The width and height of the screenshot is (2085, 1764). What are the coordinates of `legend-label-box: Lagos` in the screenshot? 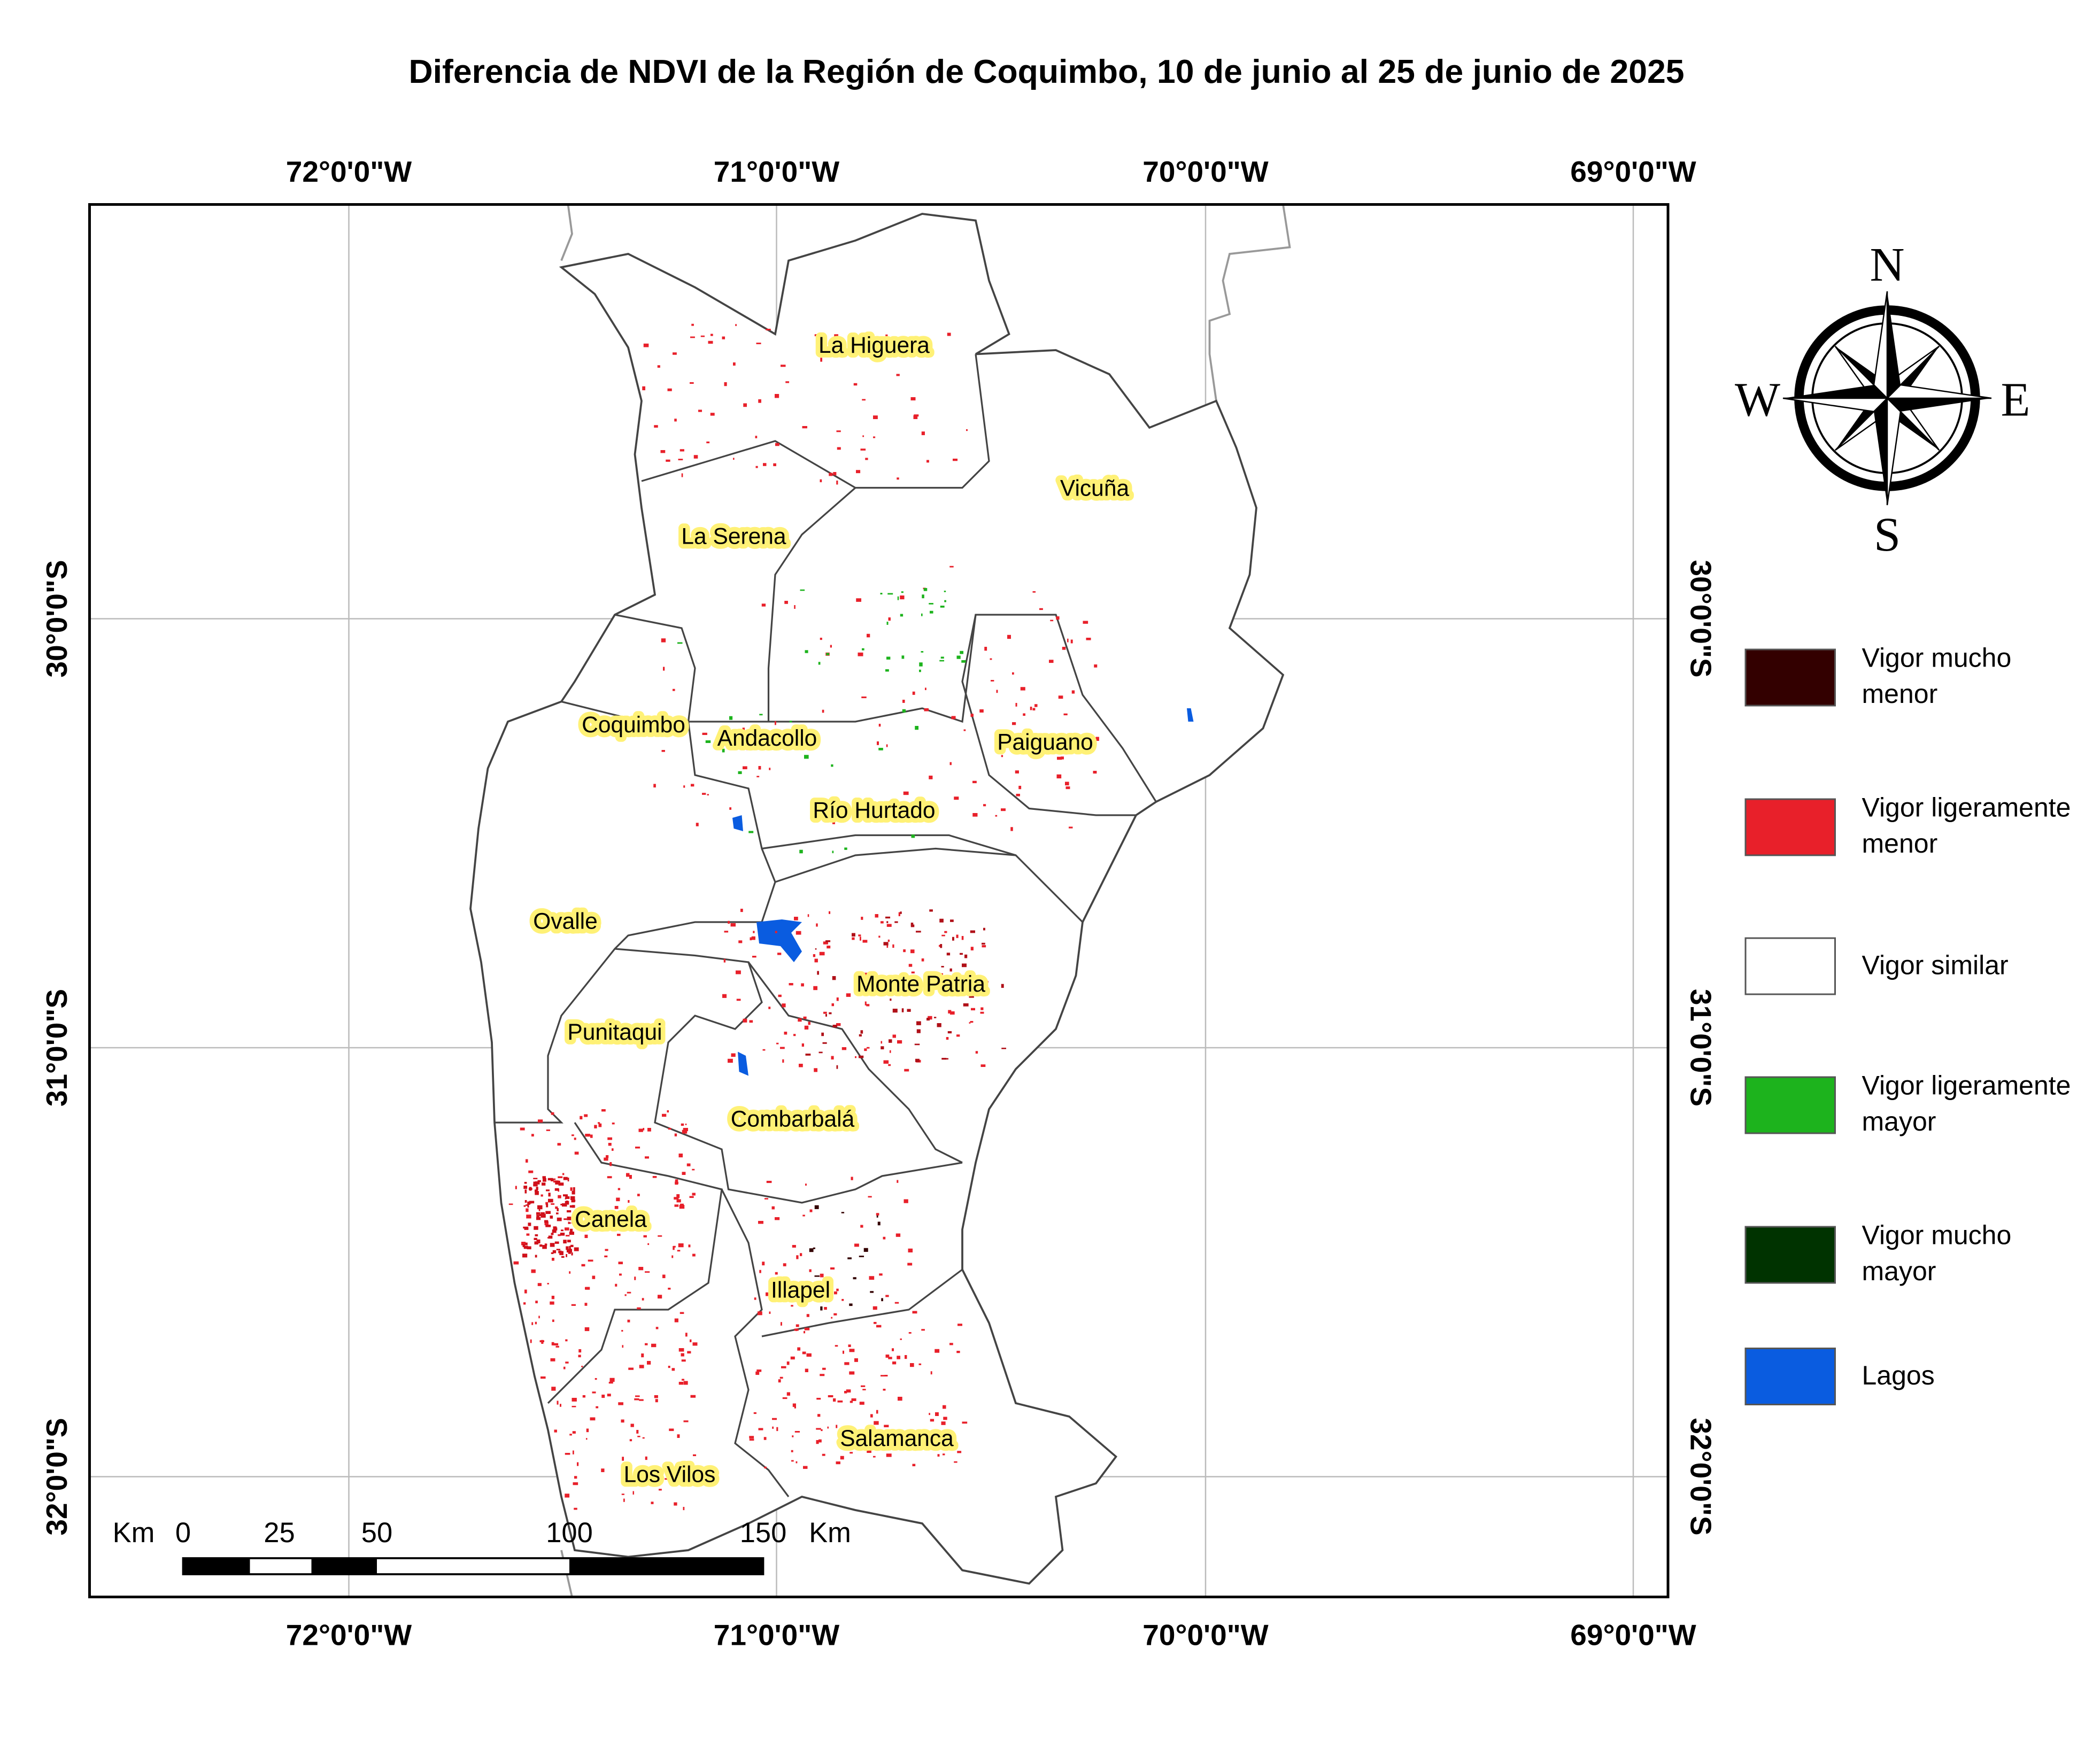 It's located at (1898, 1375).